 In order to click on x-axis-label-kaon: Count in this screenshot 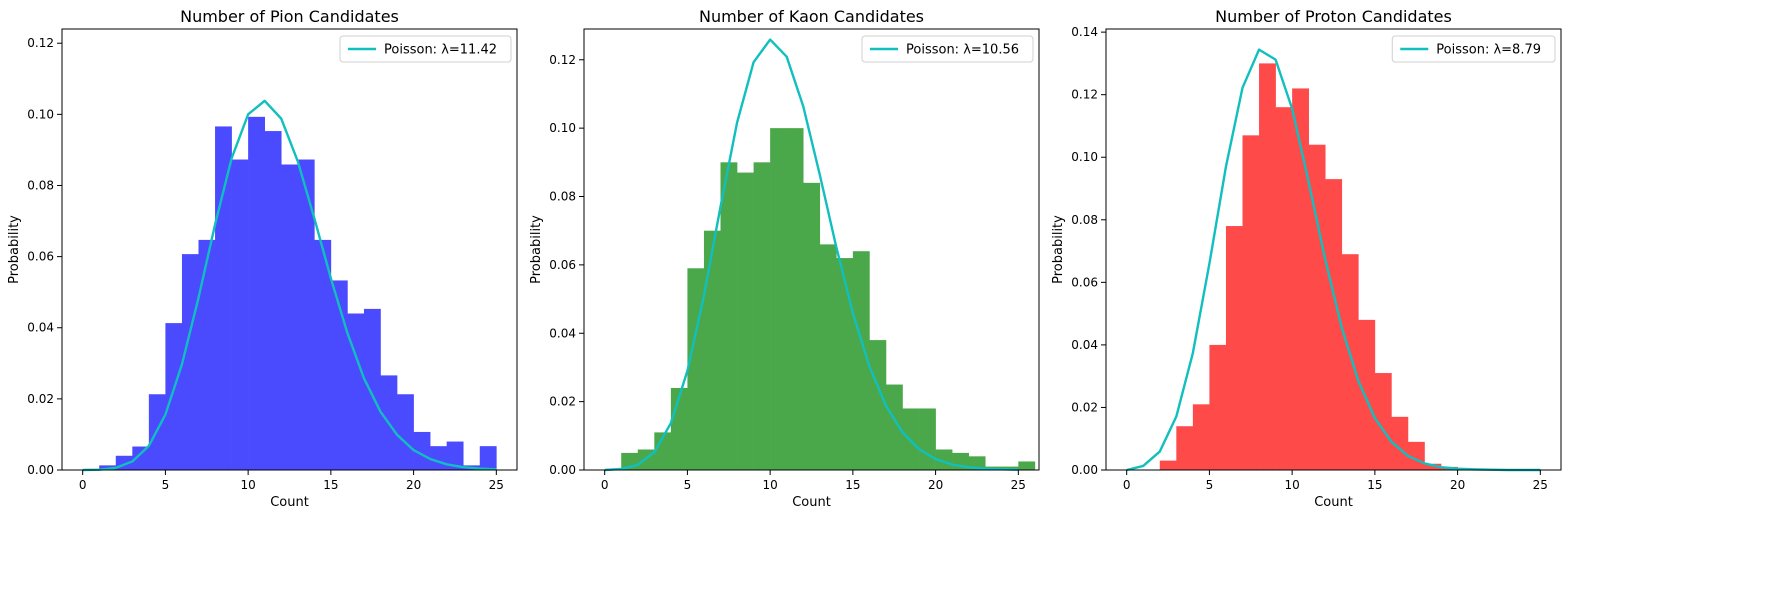, I will do `click(811, 502)`.